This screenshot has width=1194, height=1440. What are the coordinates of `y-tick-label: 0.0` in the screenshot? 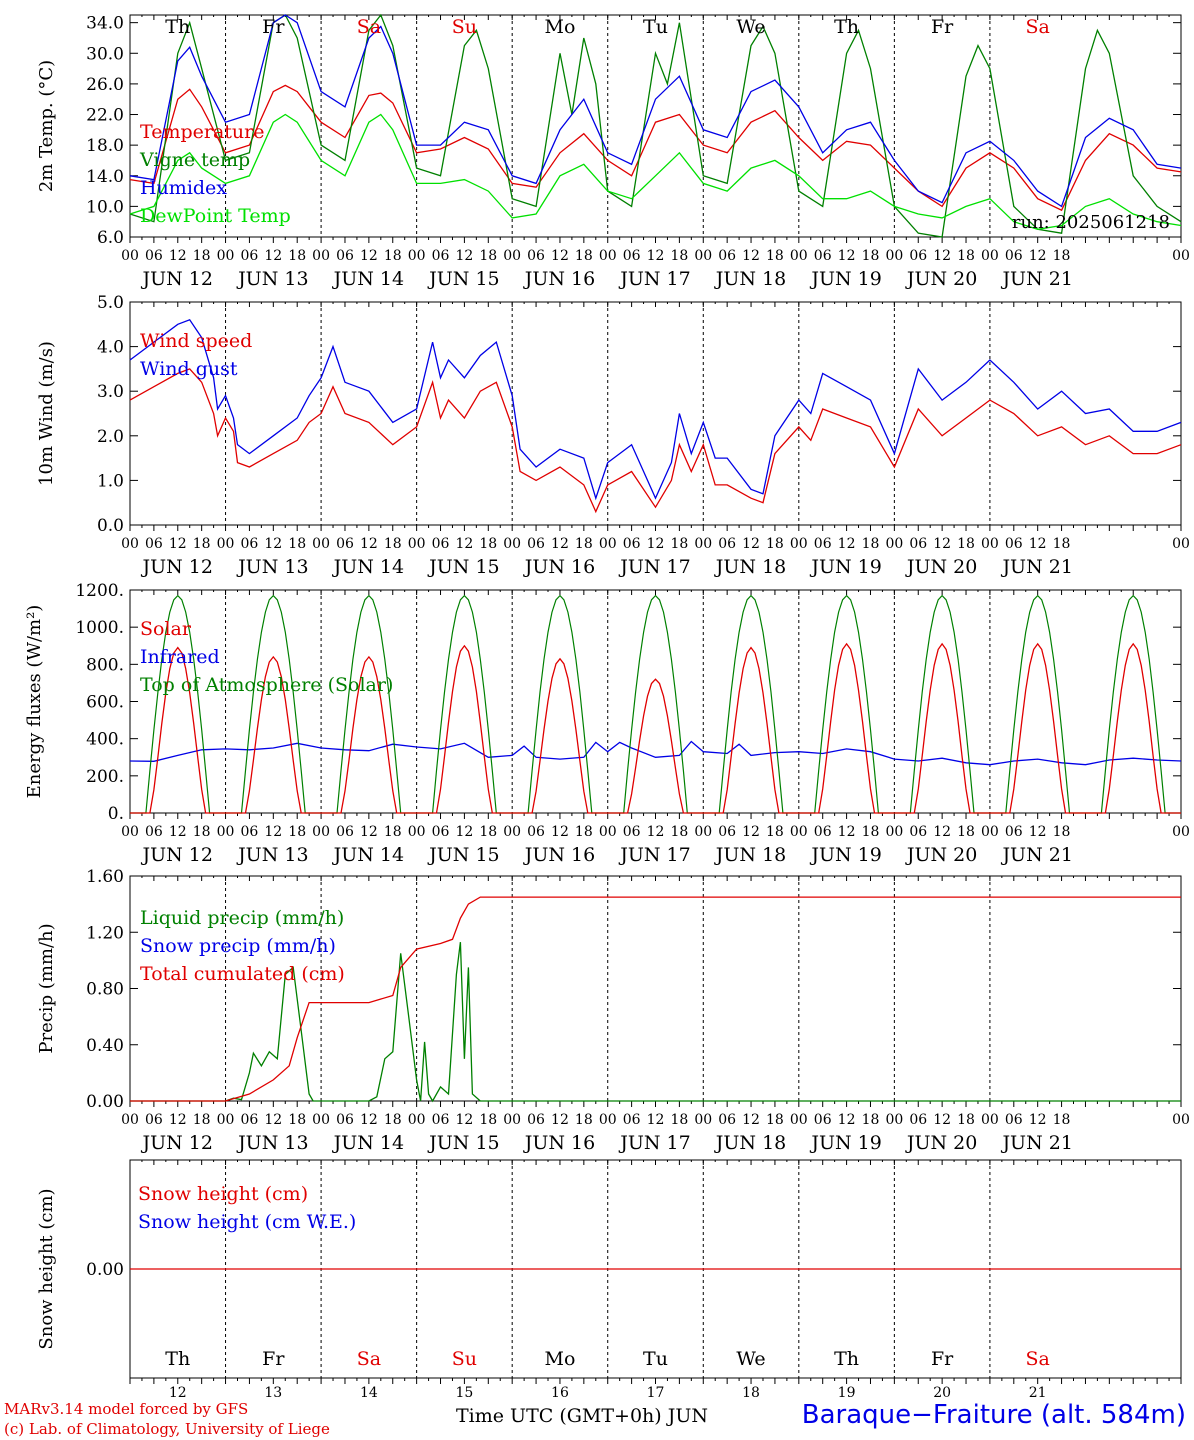 It's located at (110, 526).